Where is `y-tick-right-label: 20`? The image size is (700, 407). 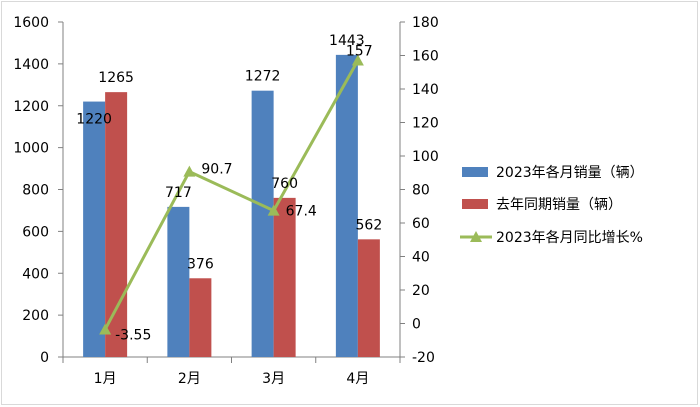 y-tick-right-label: 20 is located at coordinates (421, 291).